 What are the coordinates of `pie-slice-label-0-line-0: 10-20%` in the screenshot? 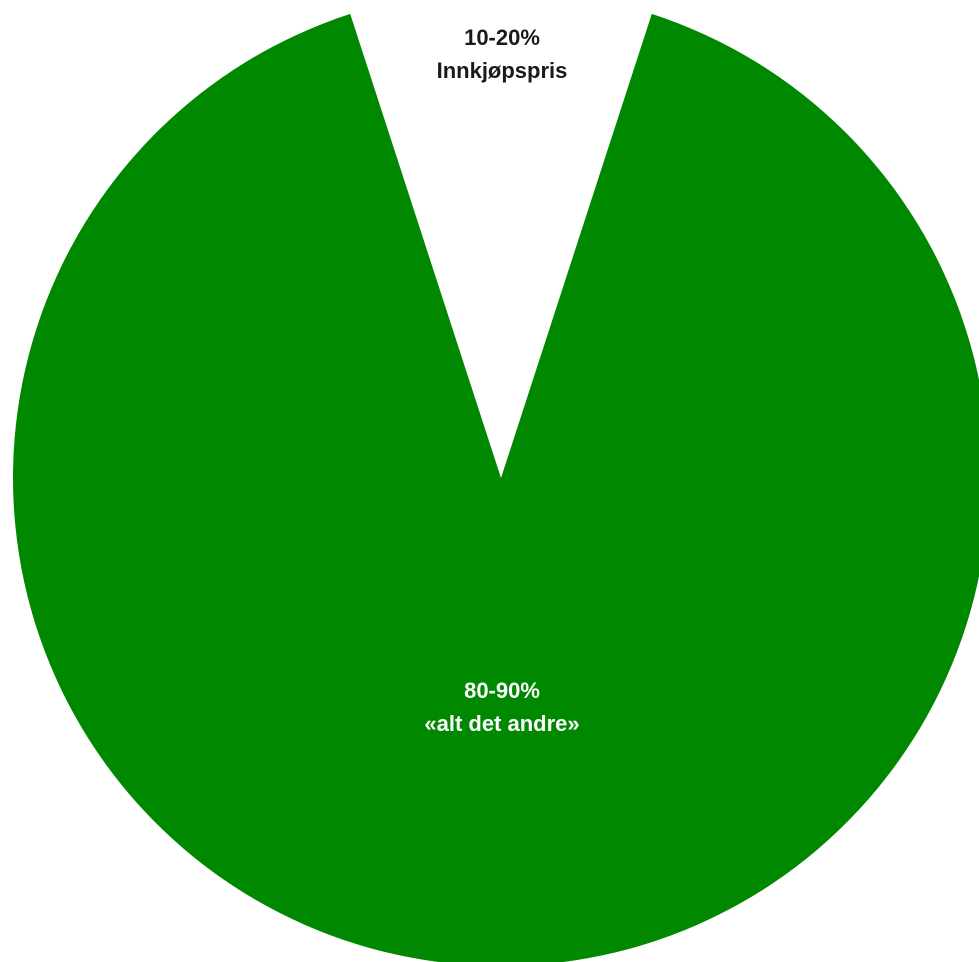 It's located at (502, 37).